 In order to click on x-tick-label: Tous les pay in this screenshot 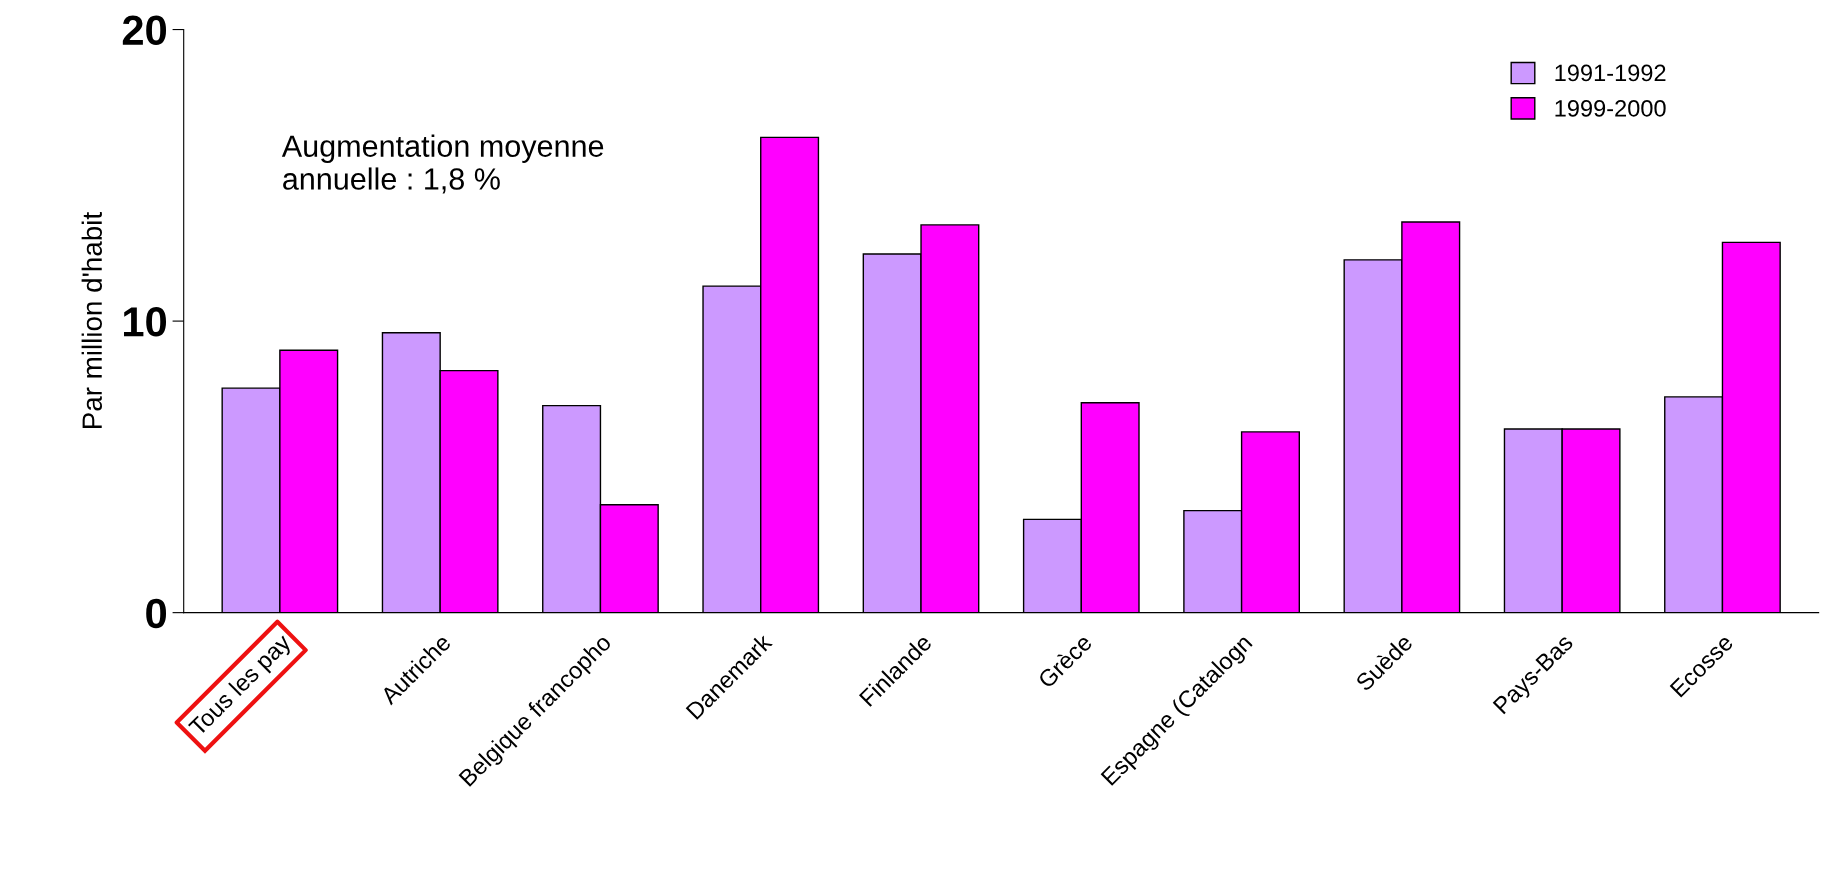, I will do `click(241, 686)`.